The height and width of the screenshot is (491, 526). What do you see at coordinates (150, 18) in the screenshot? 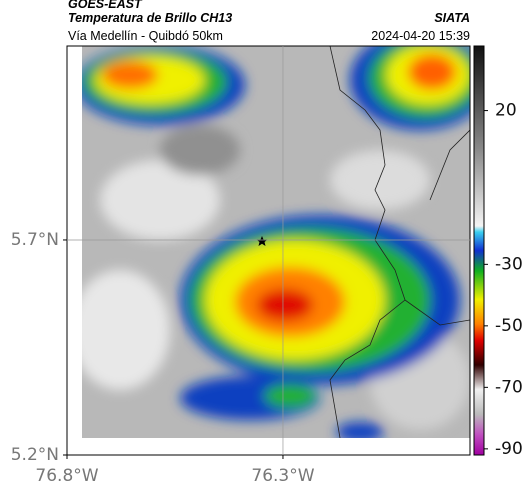
I see `title: Temperatura de Brillo CH13` at bounding box center [150, 18].